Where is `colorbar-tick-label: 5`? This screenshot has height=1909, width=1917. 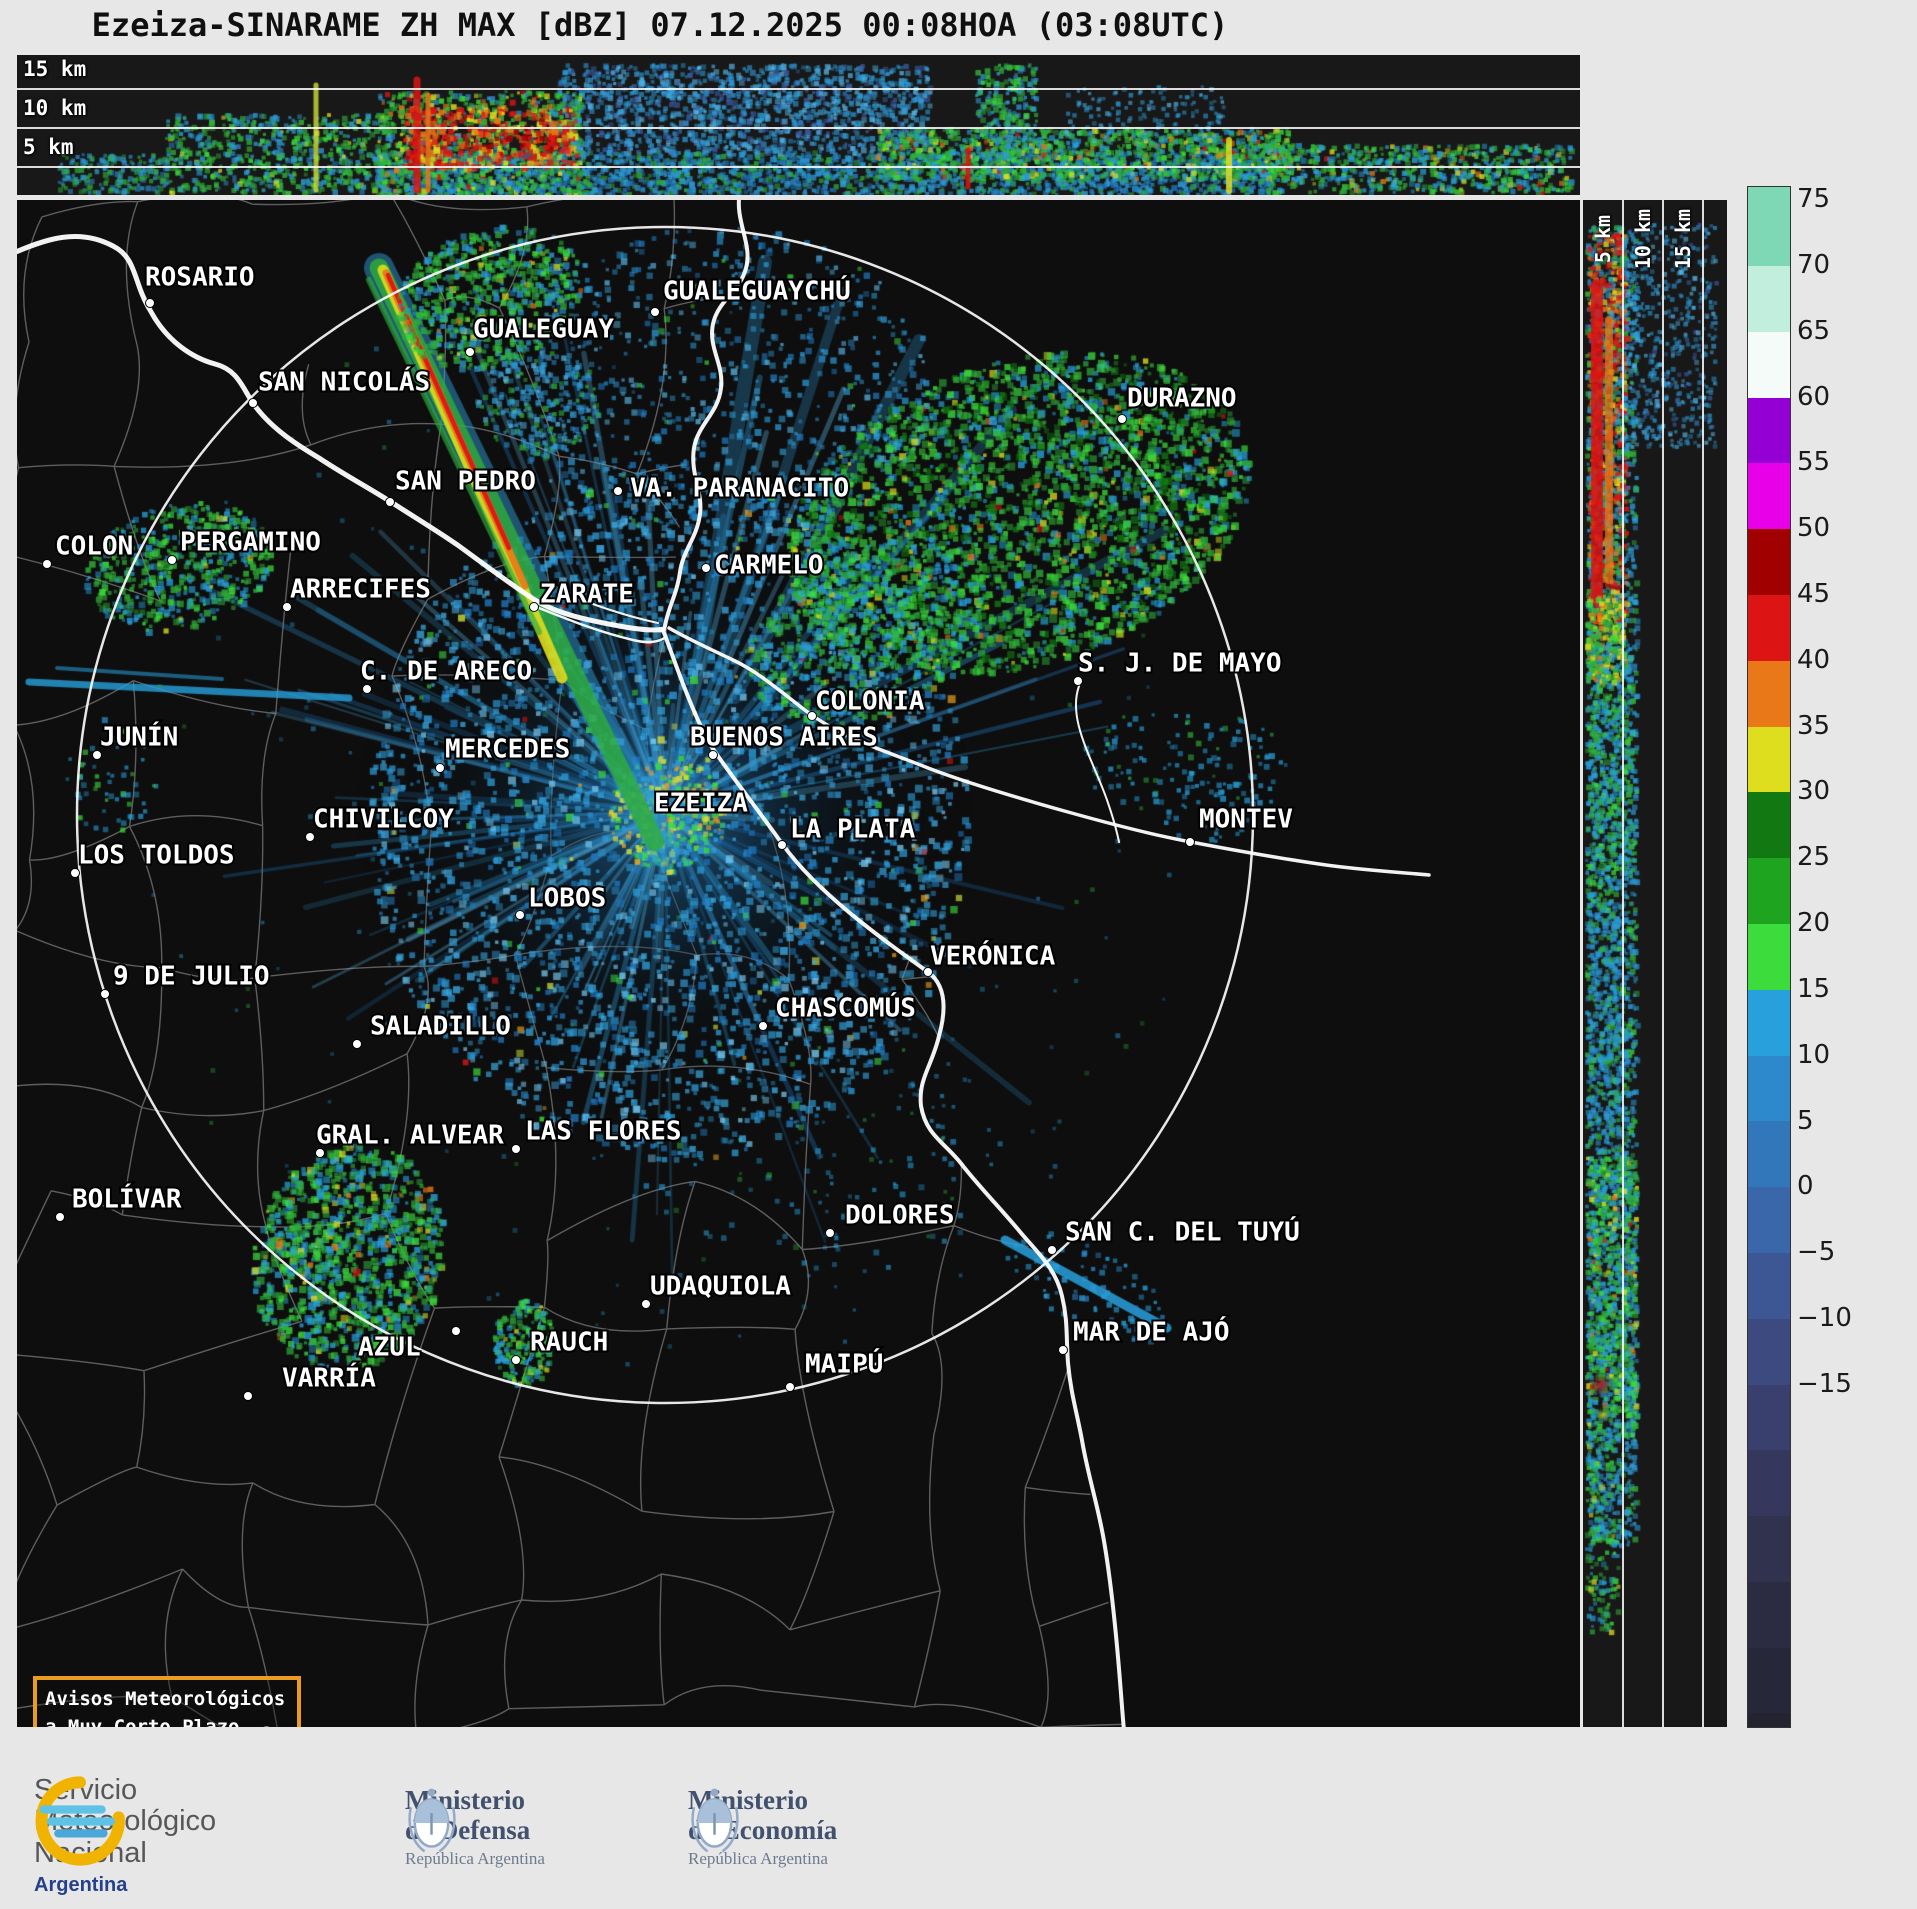 colorbar-tick-label: 5 is located at coordinates (1805, 1120).